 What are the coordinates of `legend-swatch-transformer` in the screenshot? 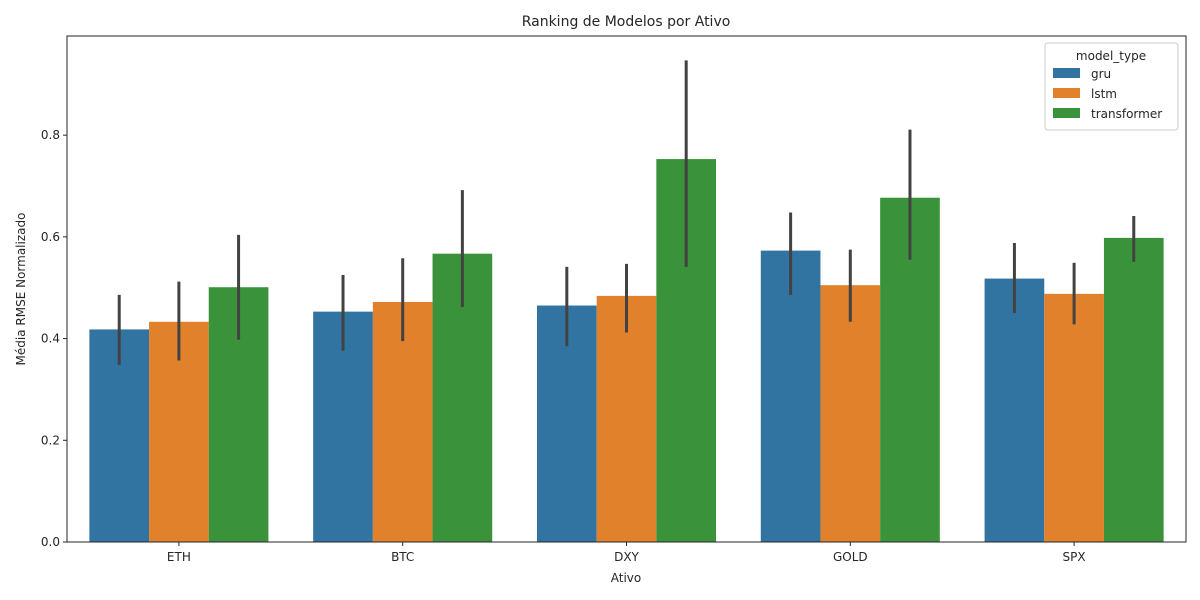 It's located at (1066, 113).